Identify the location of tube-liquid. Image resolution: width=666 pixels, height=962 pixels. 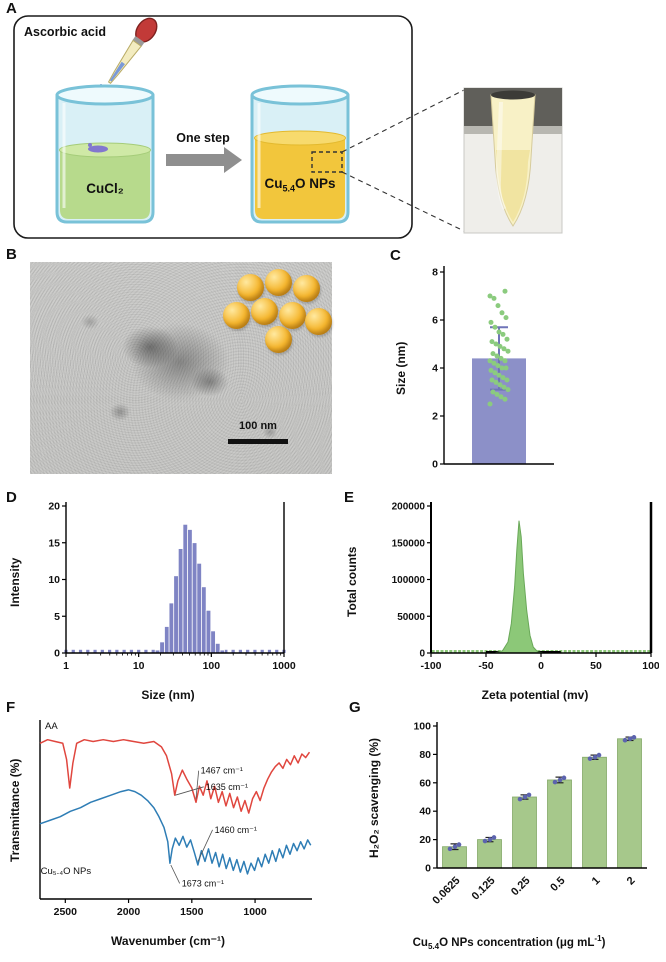
(513, 186).